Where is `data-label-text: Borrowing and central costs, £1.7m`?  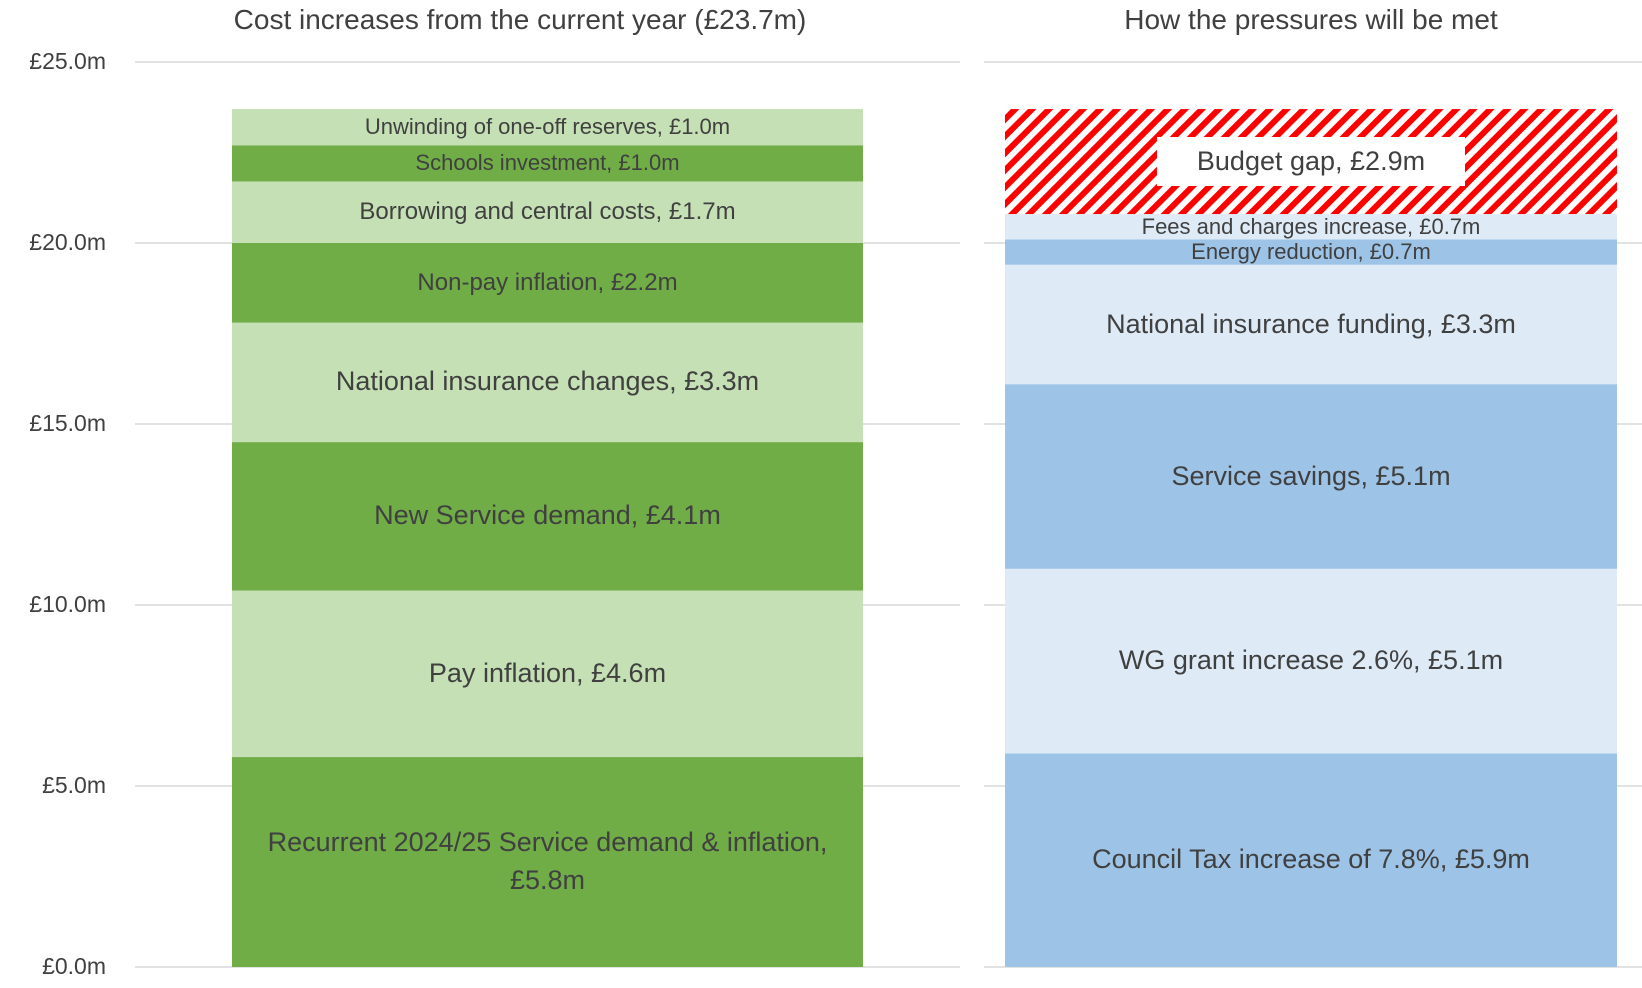 data-label-text: Borrowing and central costs, £1.7m is located at coordinates (547, 212).